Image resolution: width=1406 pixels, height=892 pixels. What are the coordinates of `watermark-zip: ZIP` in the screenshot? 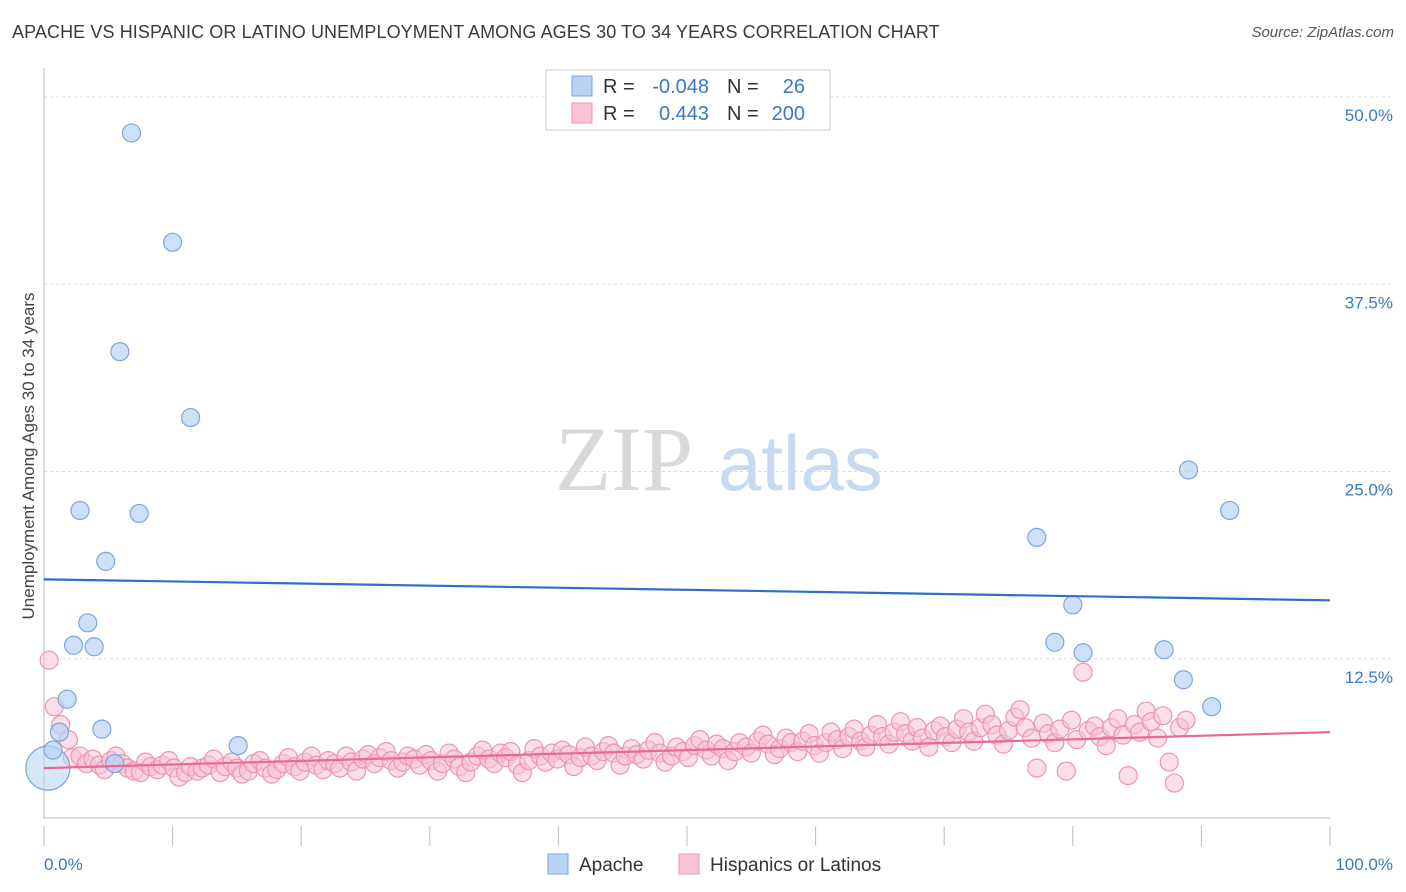 It's located at (624, 459).